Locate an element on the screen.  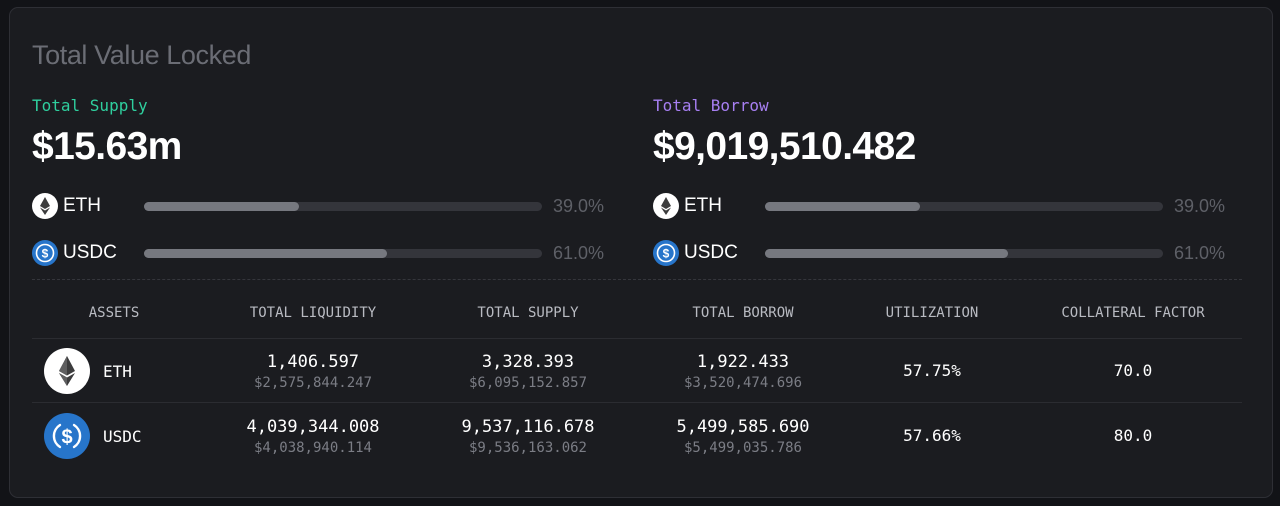
supply-bar-row-usdc: $ USDC 61.0% is located at coordinates (327, 253).